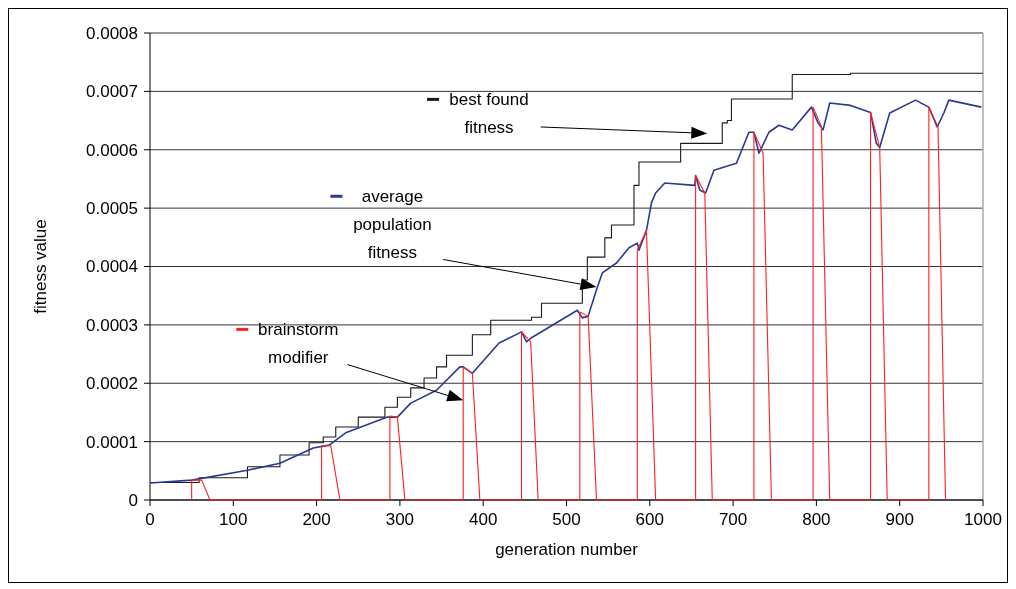  What do you see at coordinates (112, 92) in the screenshot?
I see `y-tick-label: 0.0007` at bounding box center [112, 92].